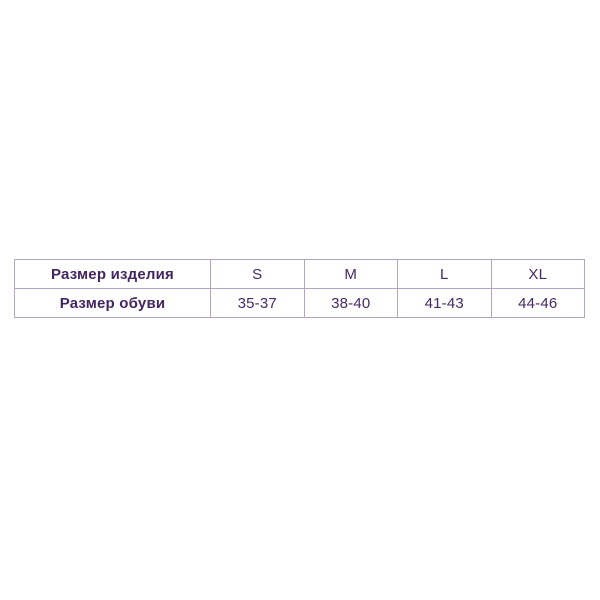  I want to click on size-cell: 41-43, so click(444, 303).